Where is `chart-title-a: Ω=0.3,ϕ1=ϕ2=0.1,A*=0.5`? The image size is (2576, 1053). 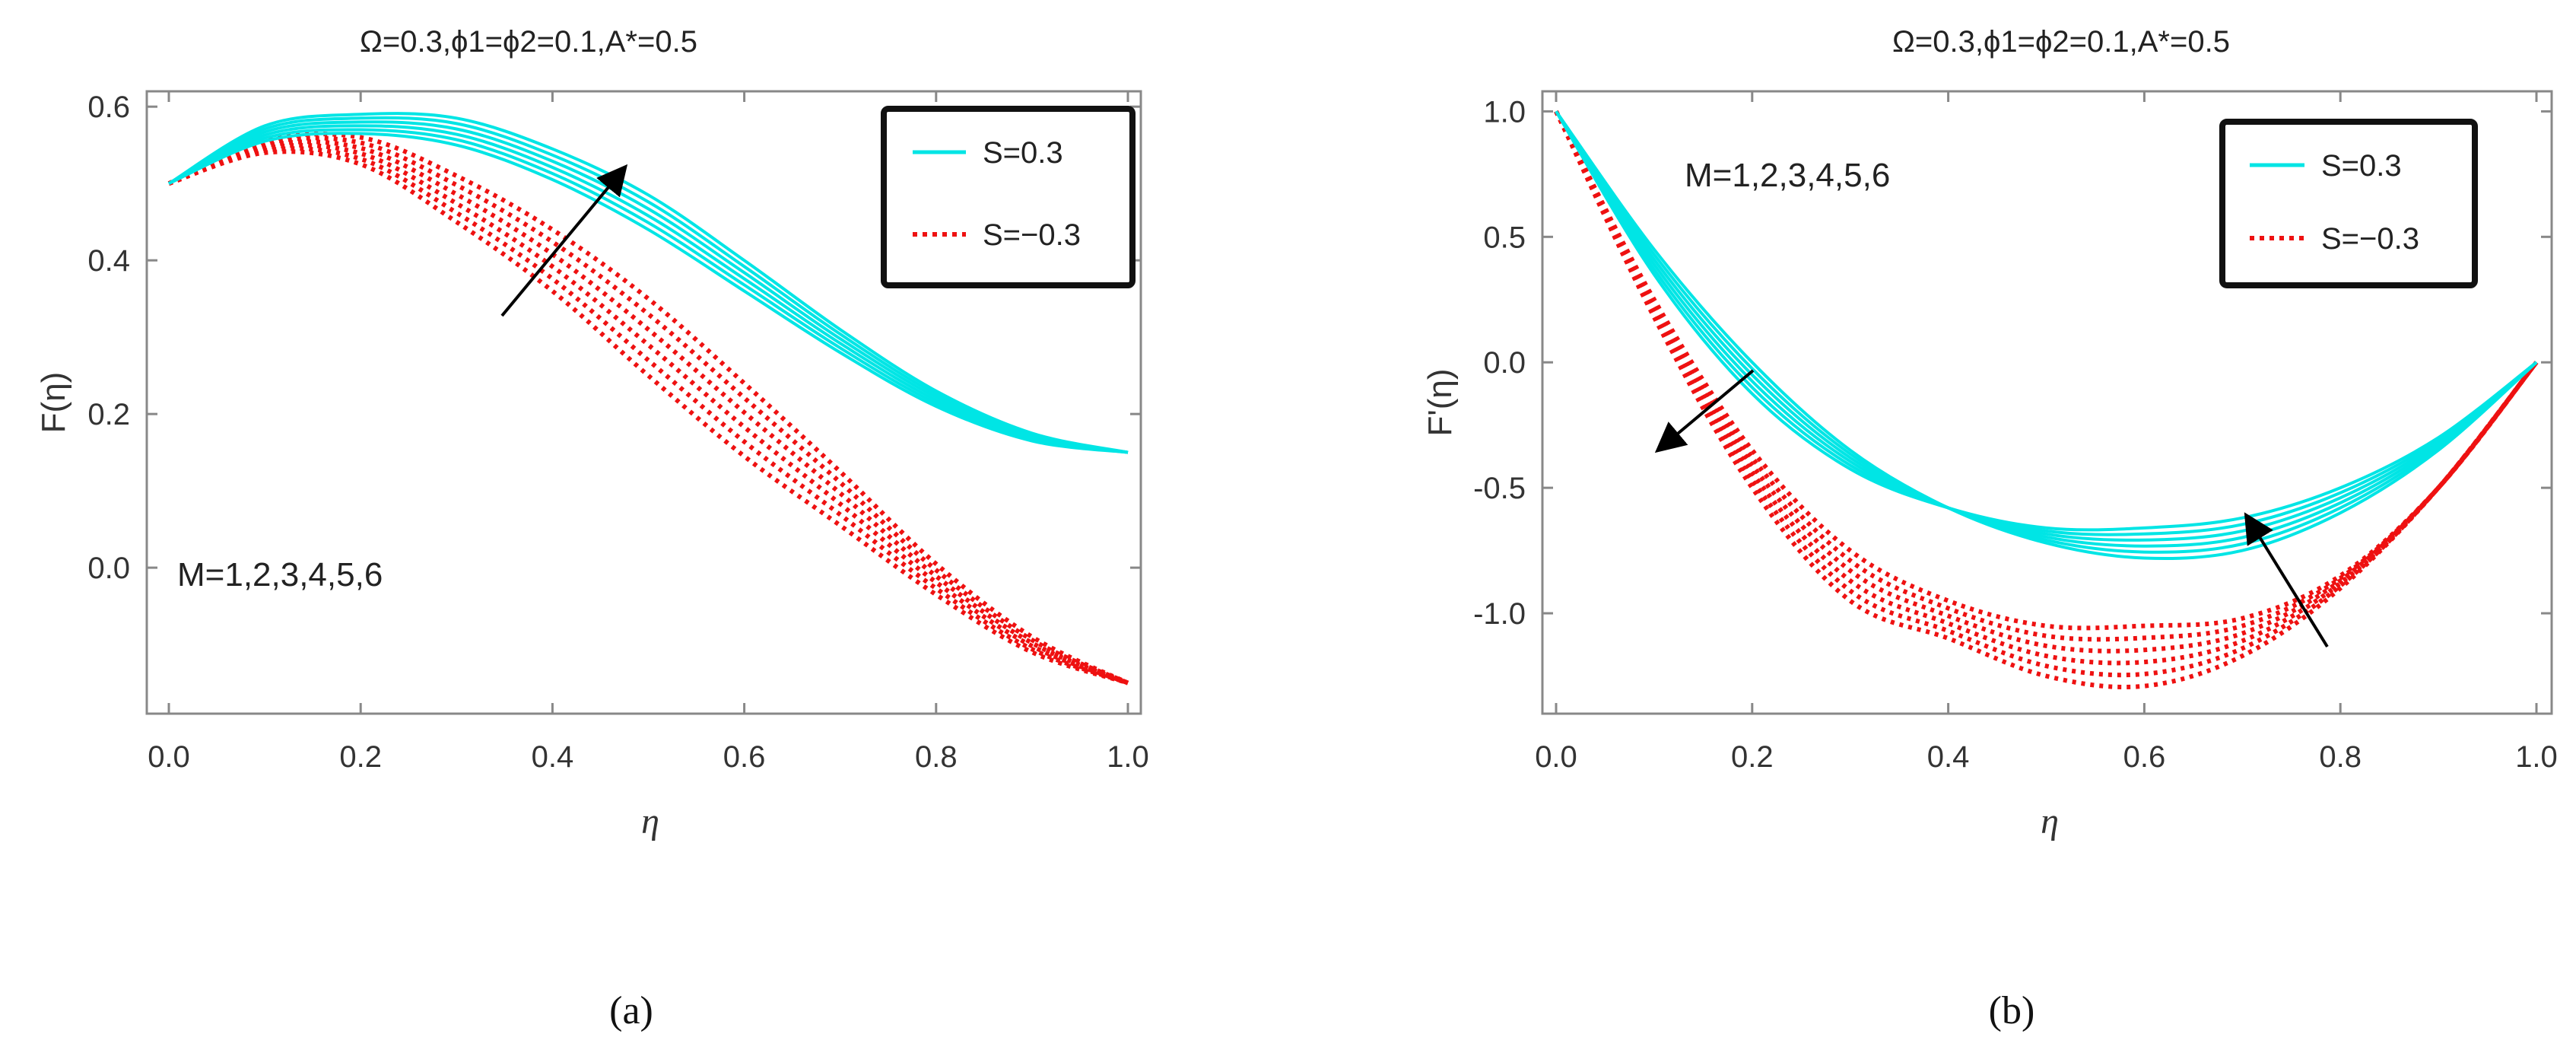 chart-title-a: Ω=0.3,ϕ1=ϕ2=0.1,A*=0.5 is located at coordinates (528, 42).